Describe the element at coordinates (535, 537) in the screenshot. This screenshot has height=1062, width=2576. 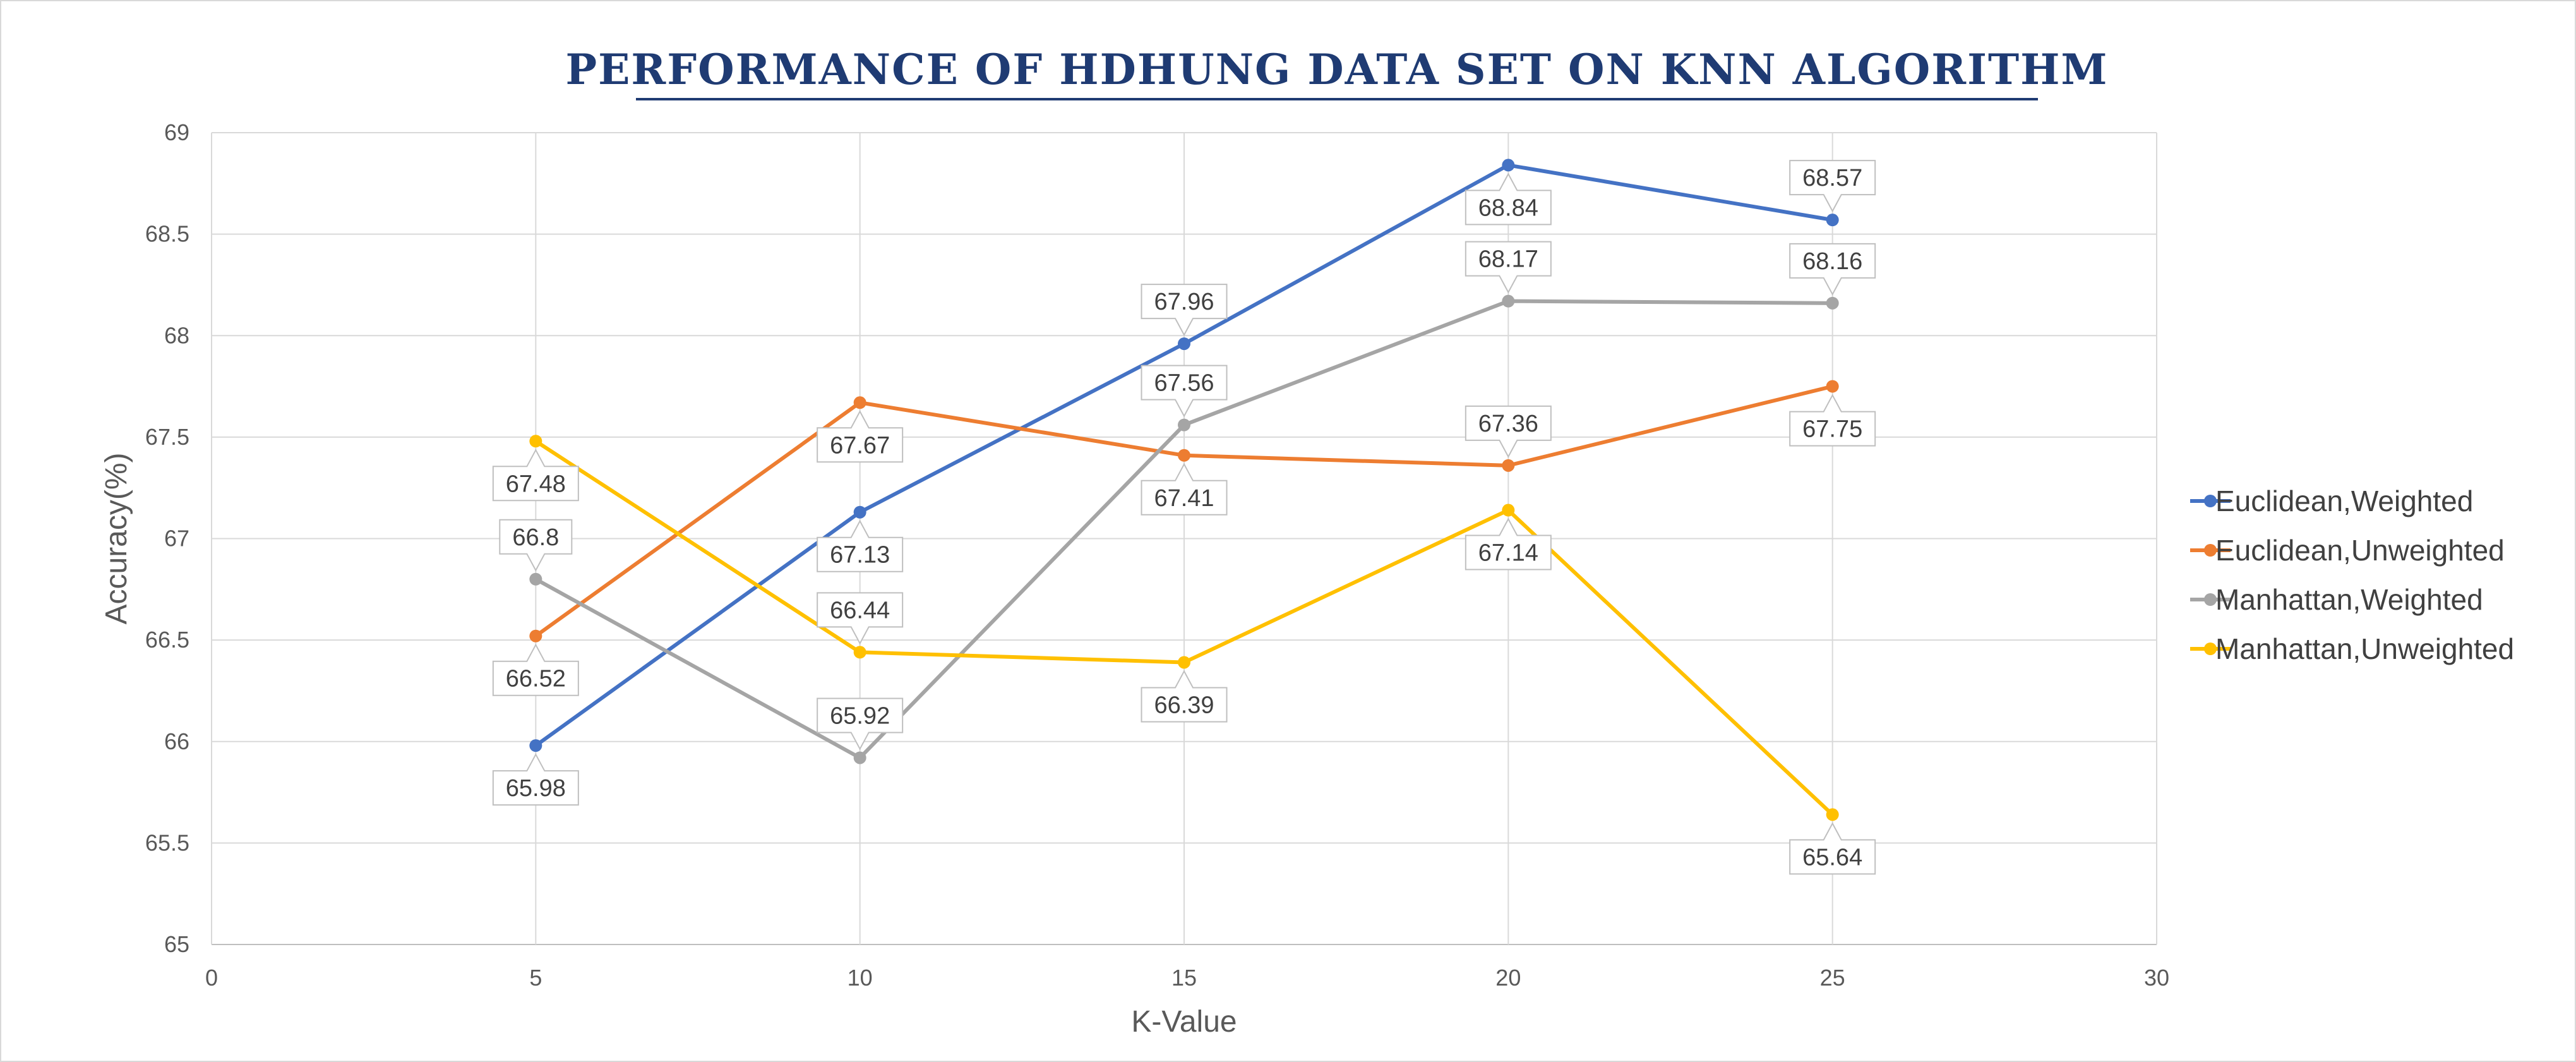
I see `data-label: 66.8` at that location.